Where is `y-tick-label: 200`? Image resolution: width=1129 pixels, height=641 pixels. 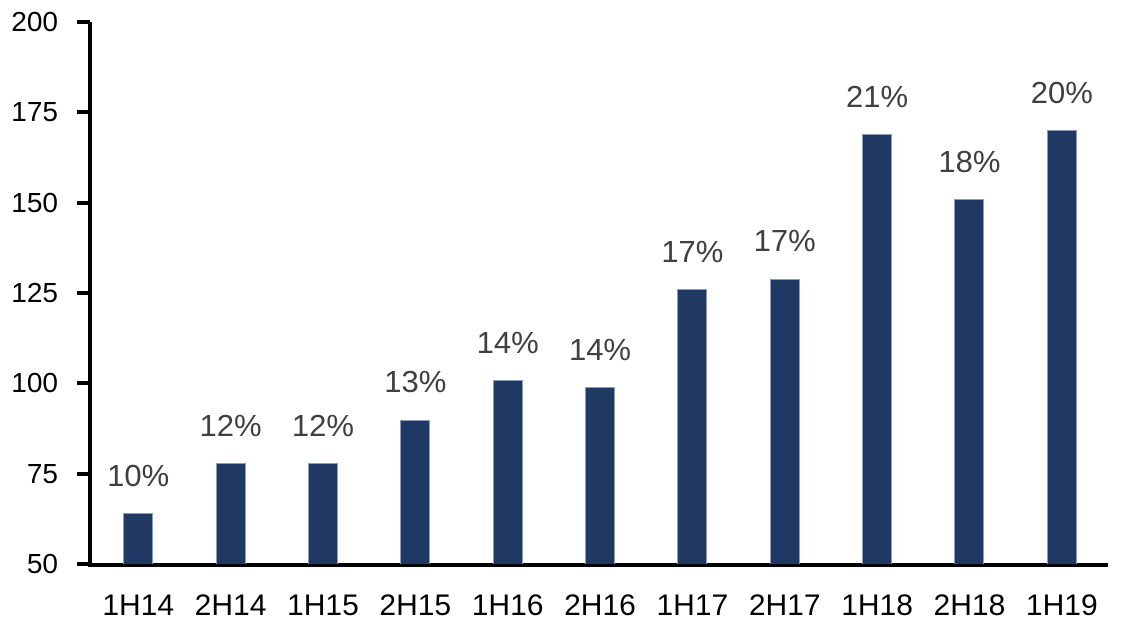
y-tick-label: 200 is located at coordinates (34, 21).